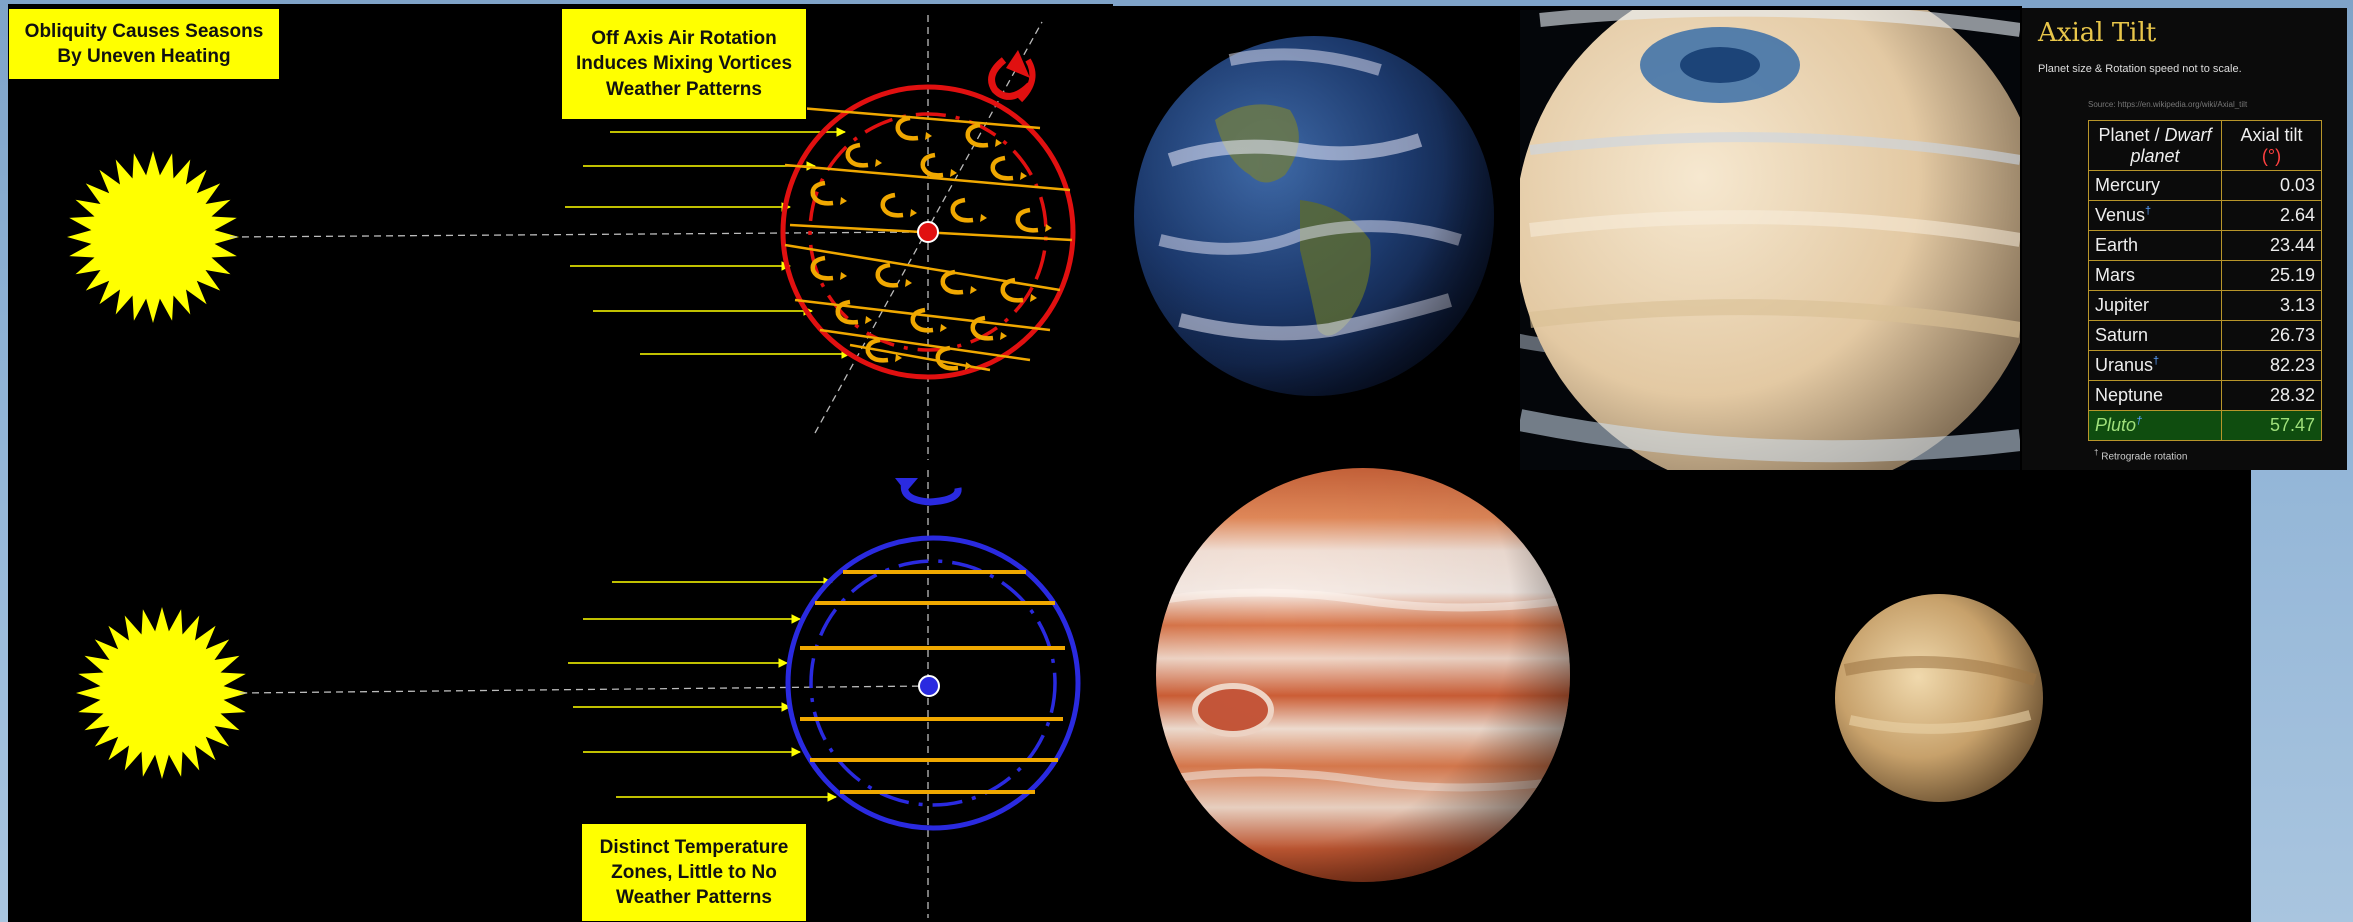 The image size is (2353, 922). I want to click on saturn-image, so click(1770, 240).